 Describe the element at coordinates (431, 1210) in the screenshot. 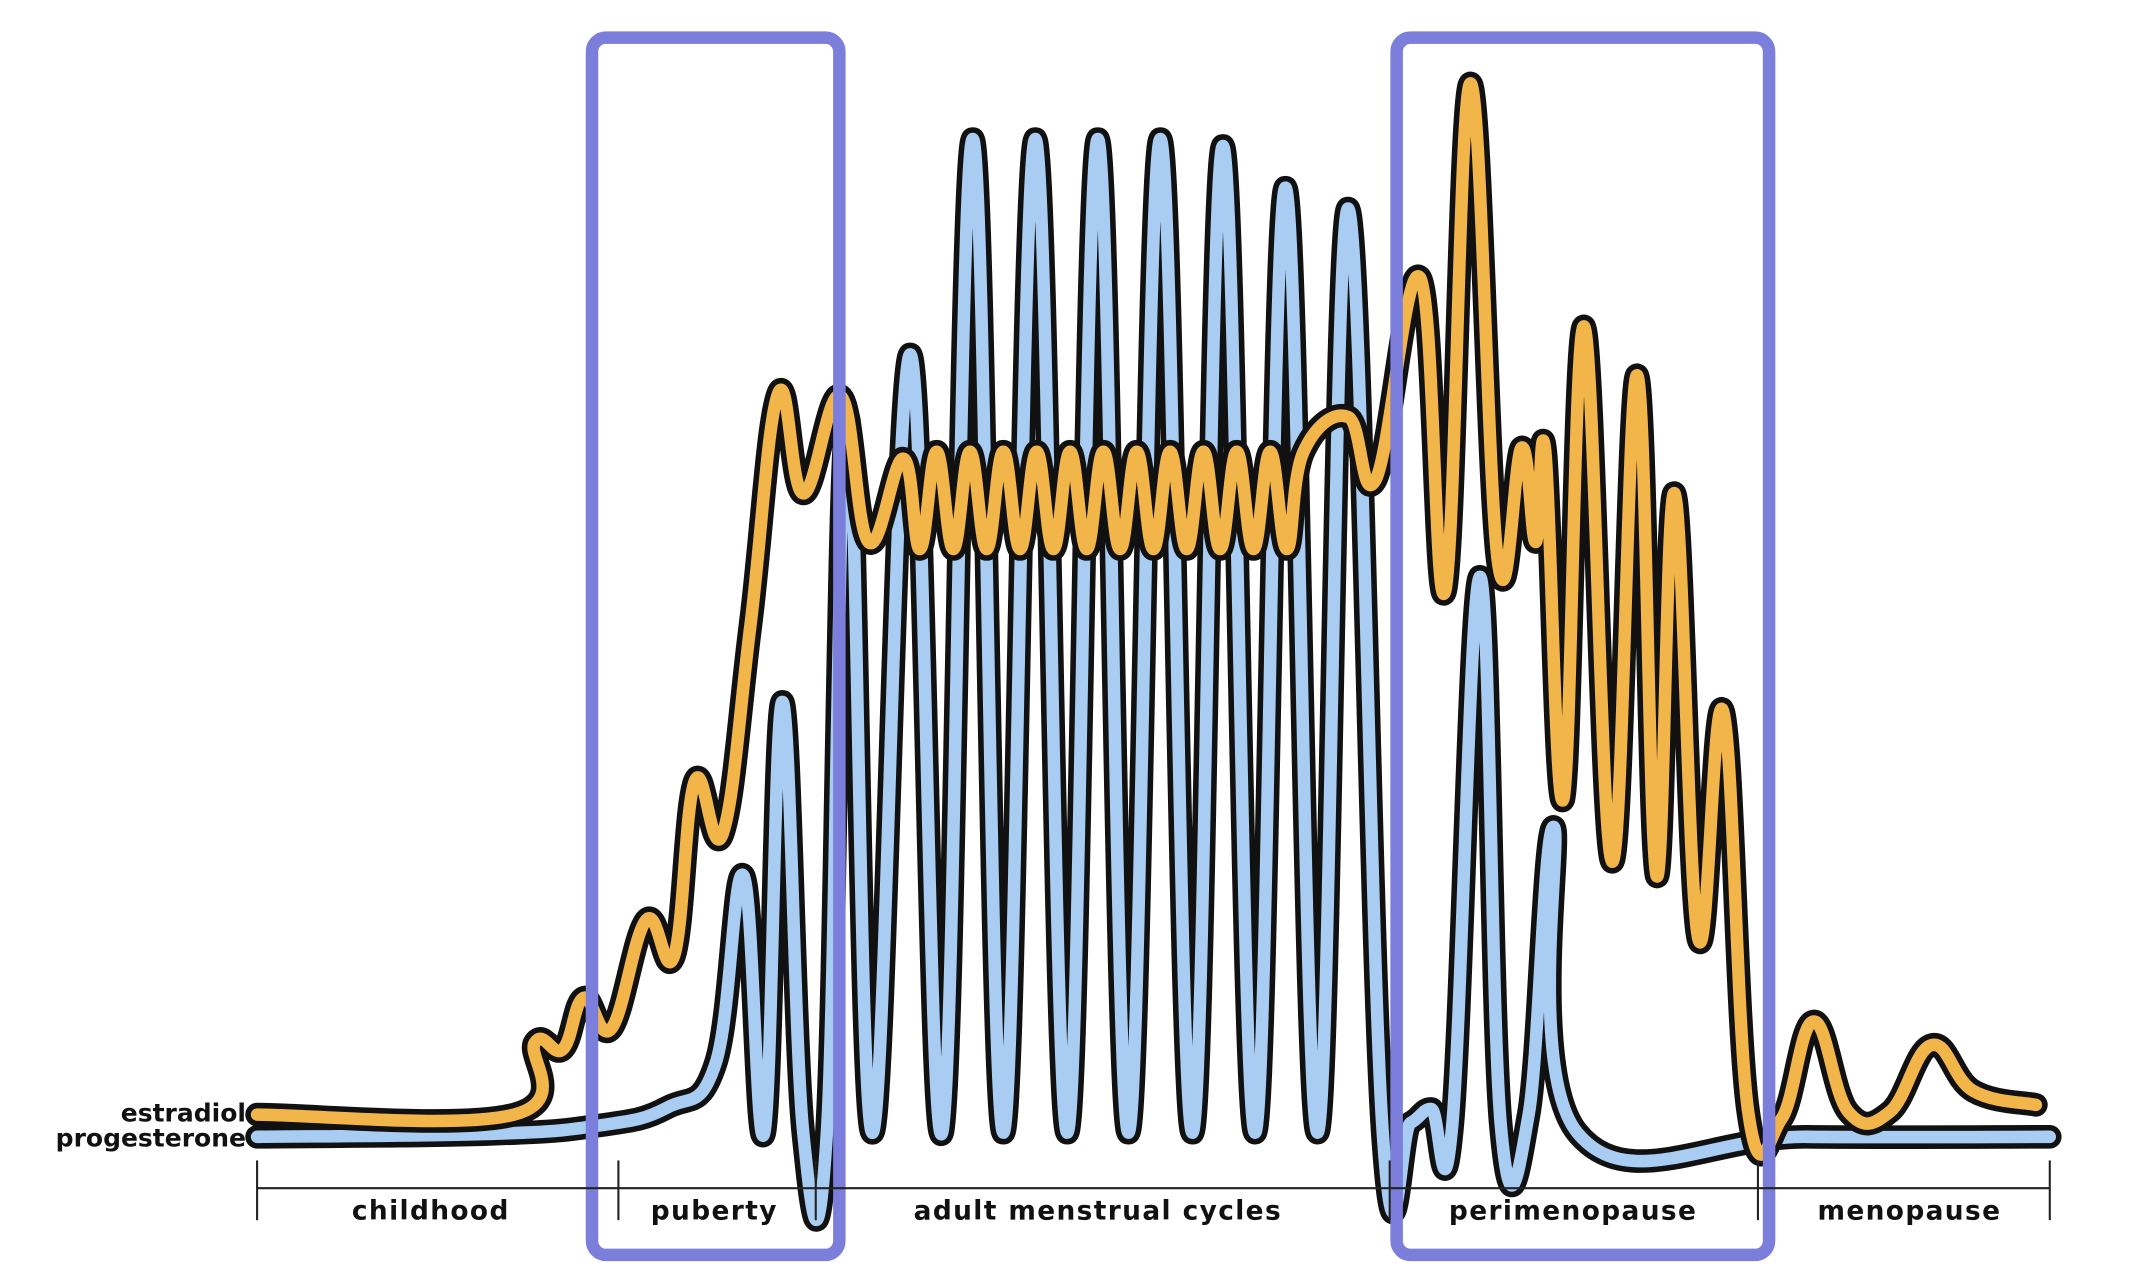

I see `phase-label: childhood` at that location.